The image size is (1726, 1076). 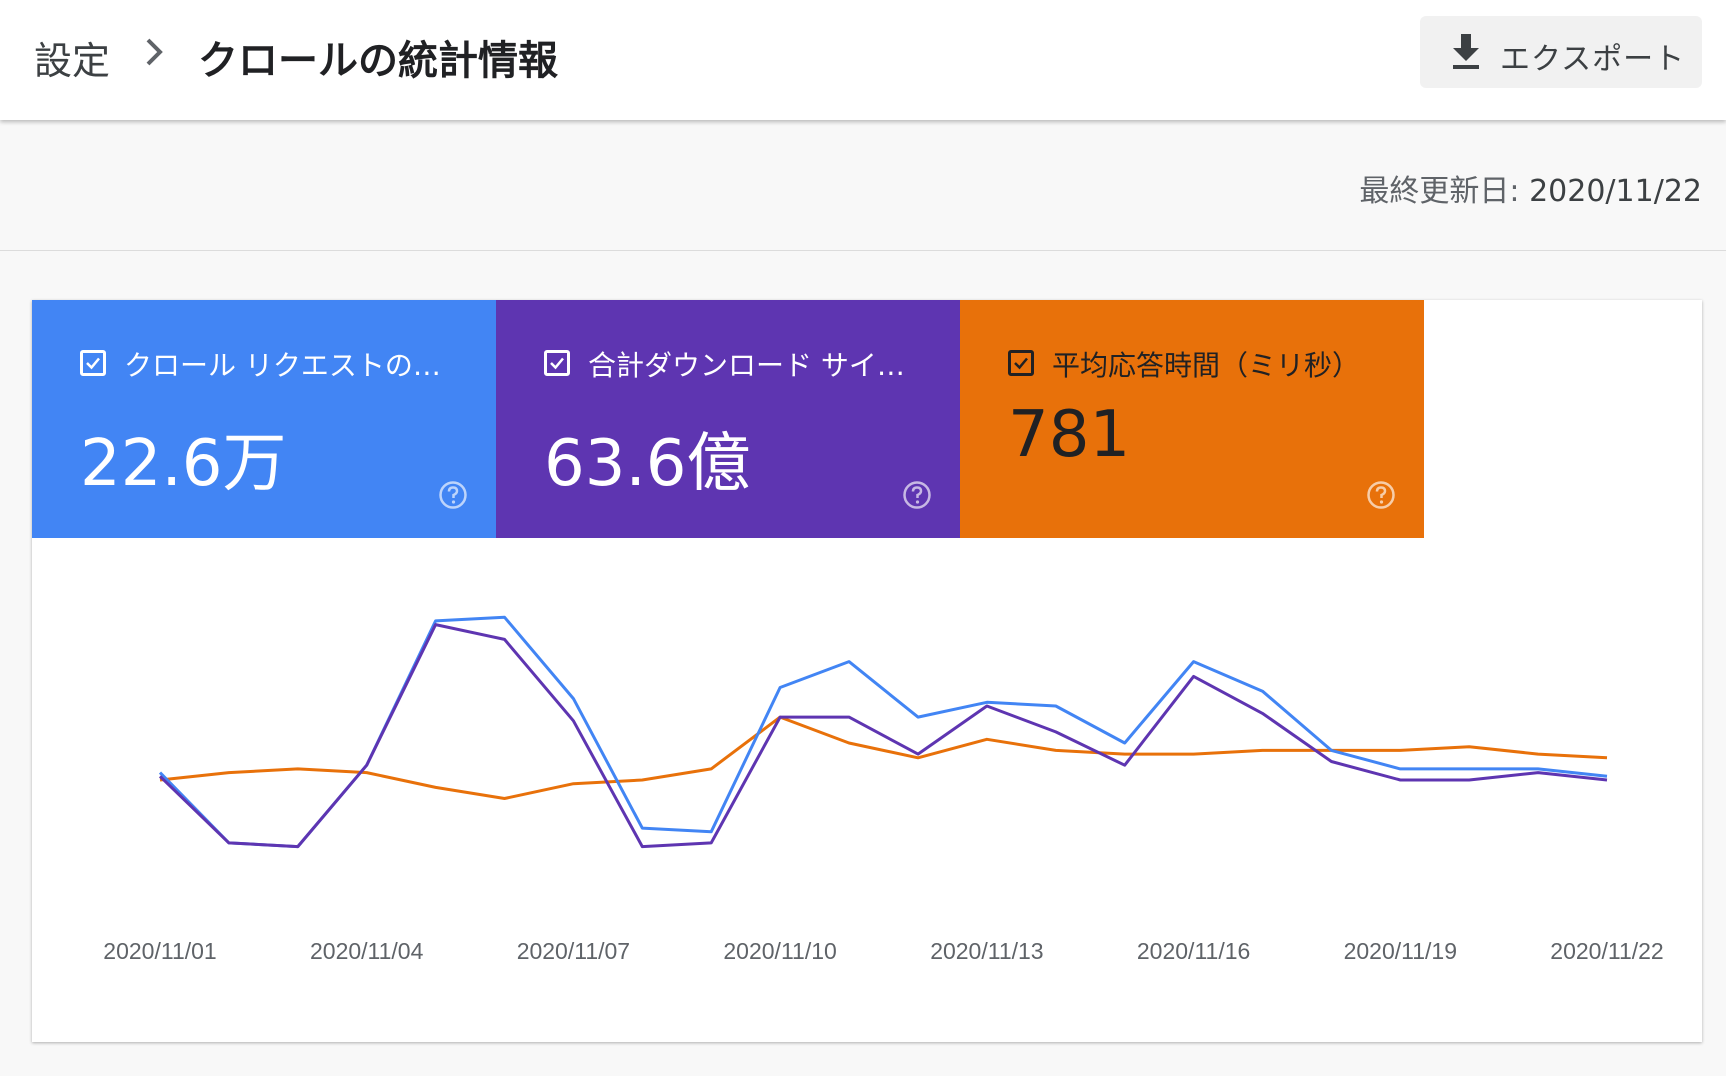 I want to click on export-label: エクスポート, so click(x=1593, y=59).